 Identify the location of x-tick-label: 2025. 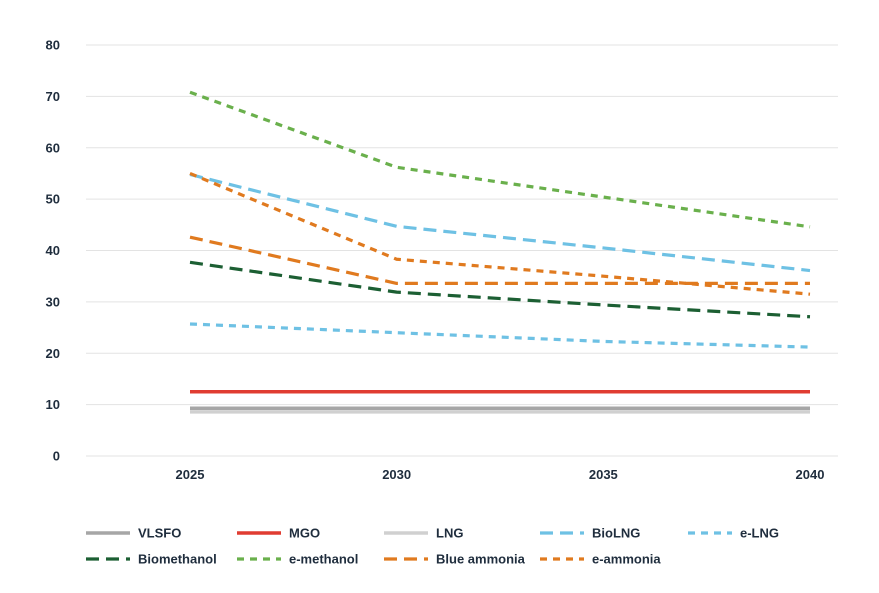
(190, 474).